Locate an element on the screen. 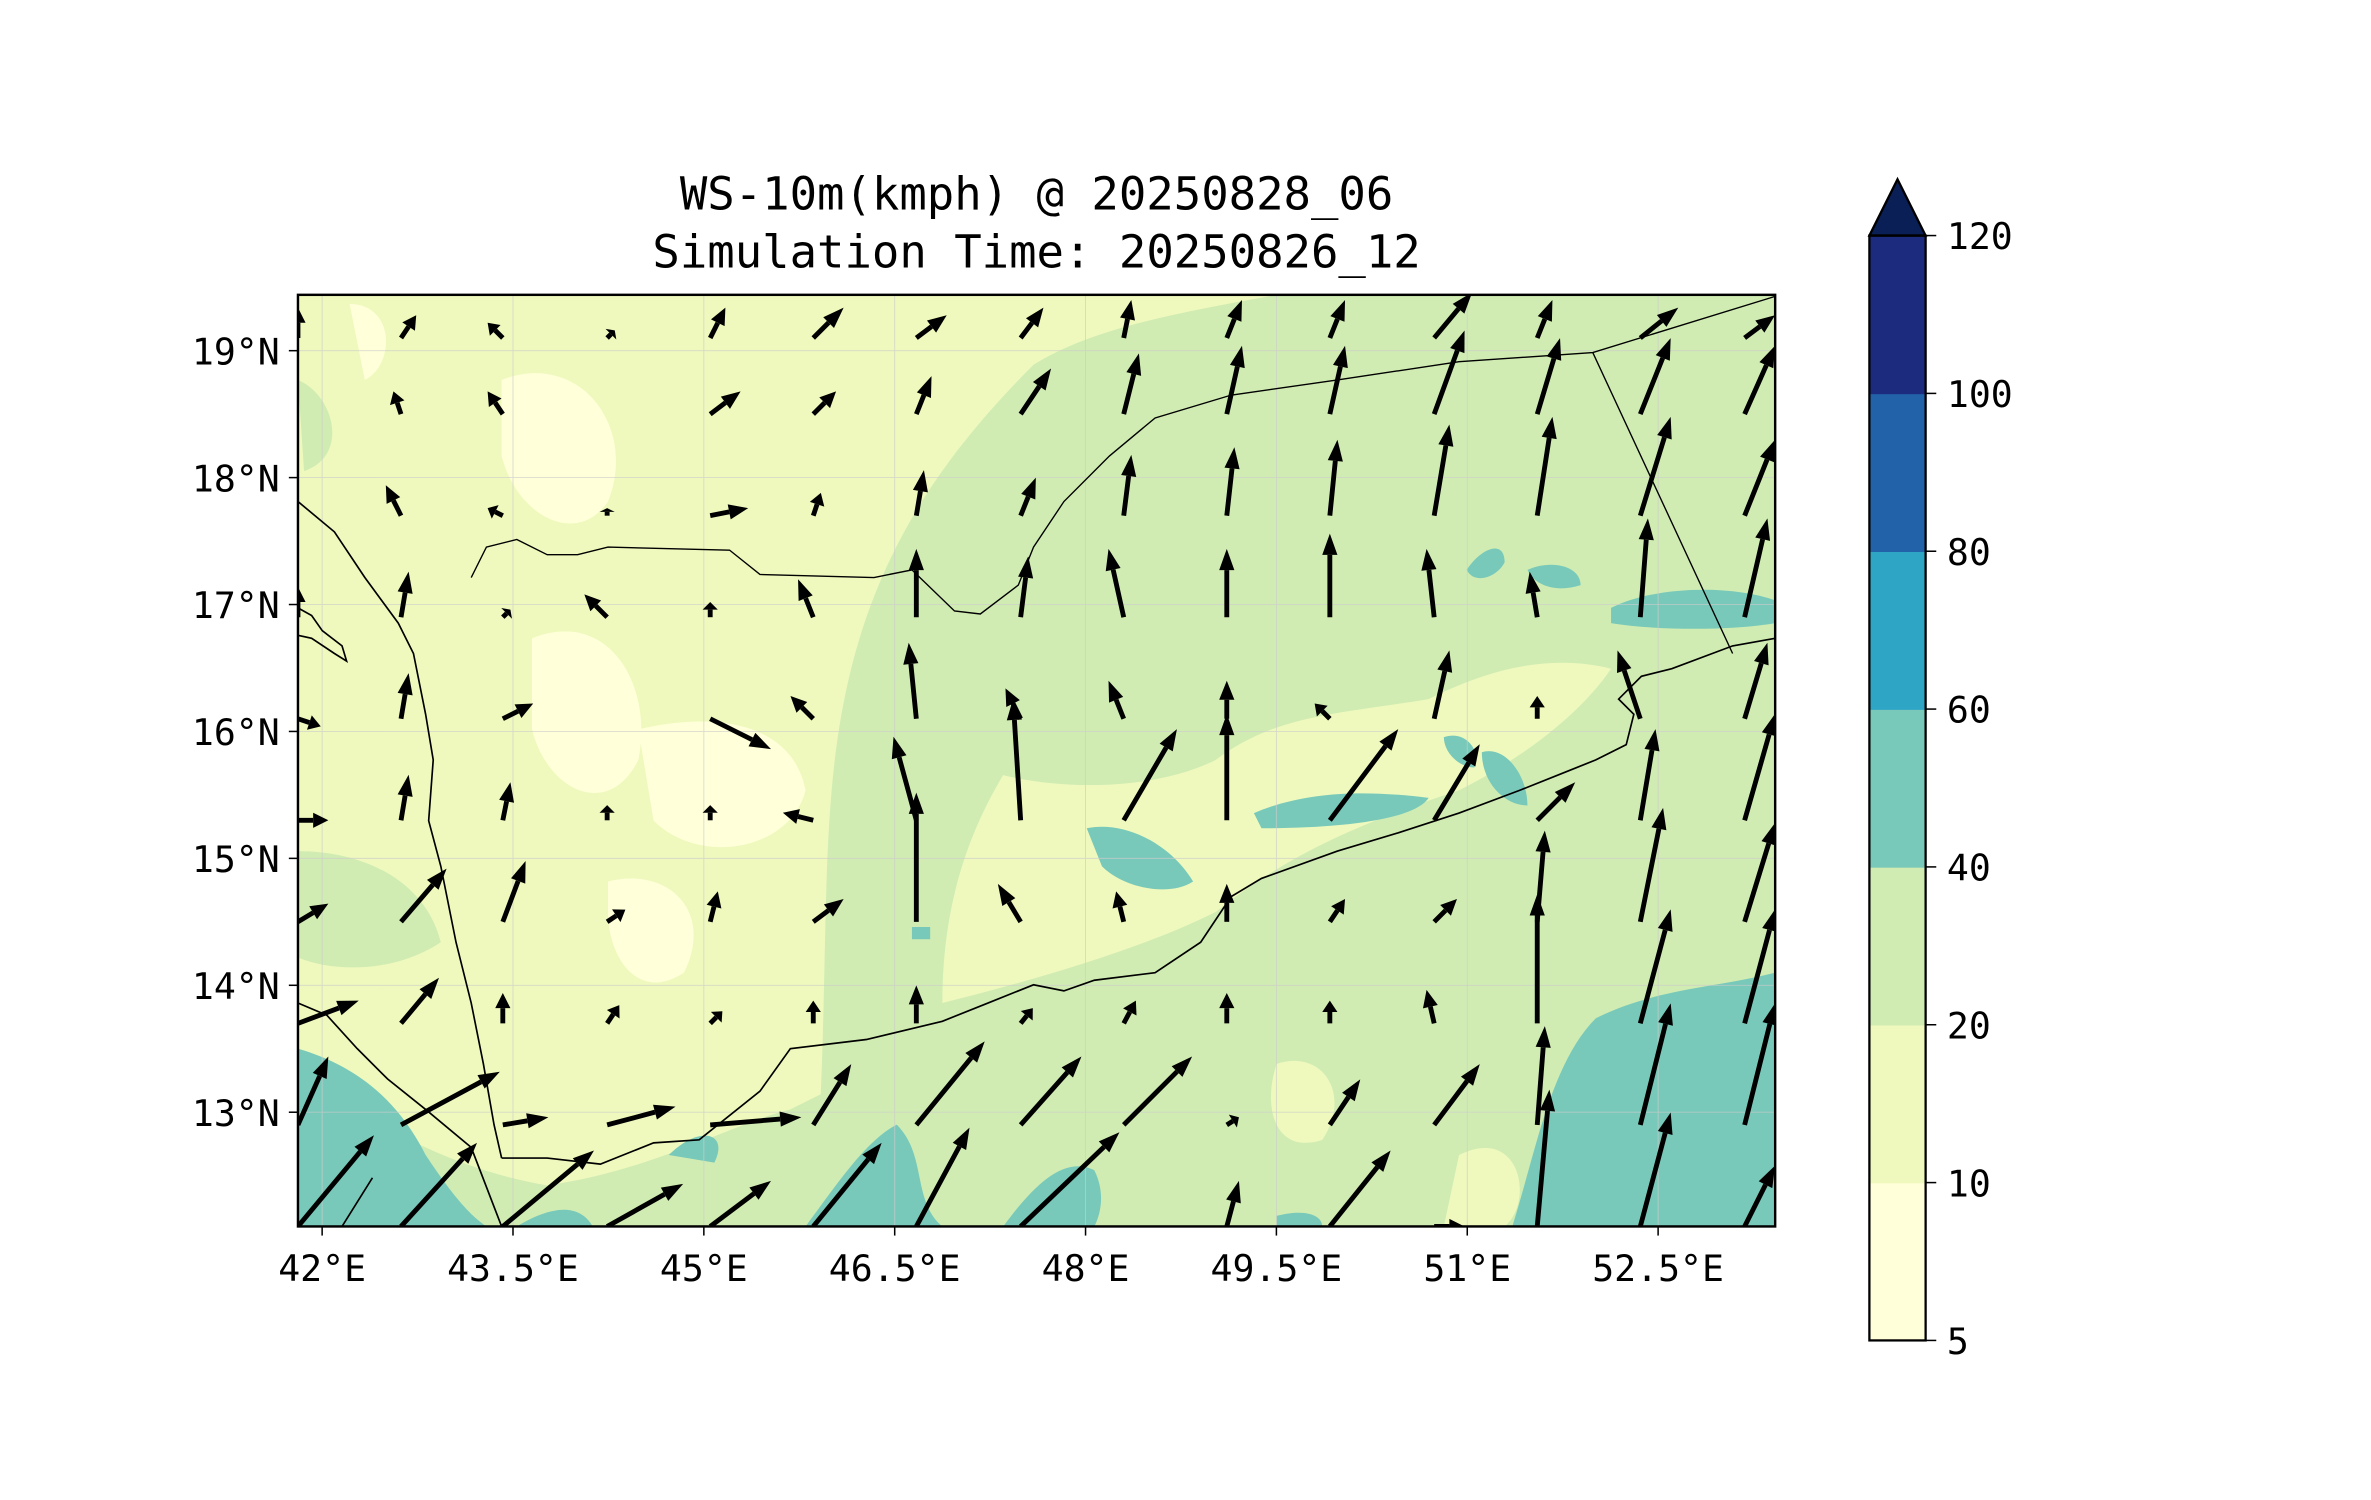 This screenshot has width=2371, height=1500. chart-subtitle: Simulation Time: 20250826_12 is located at coordinates (1036, 251).